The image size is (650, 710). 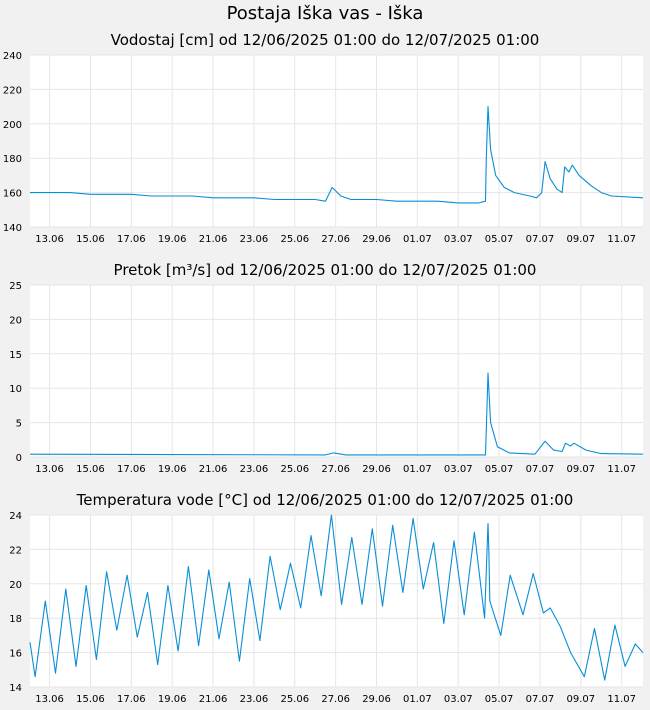 What do you see at coordinates (15, 355) in the screenshot?
I see `y-tick-label: 15` at bounding box center [15, 355].